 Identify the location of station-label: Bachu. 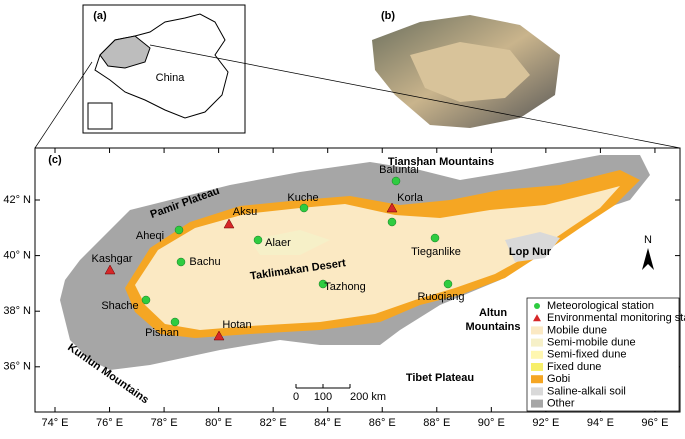
(204, 262).